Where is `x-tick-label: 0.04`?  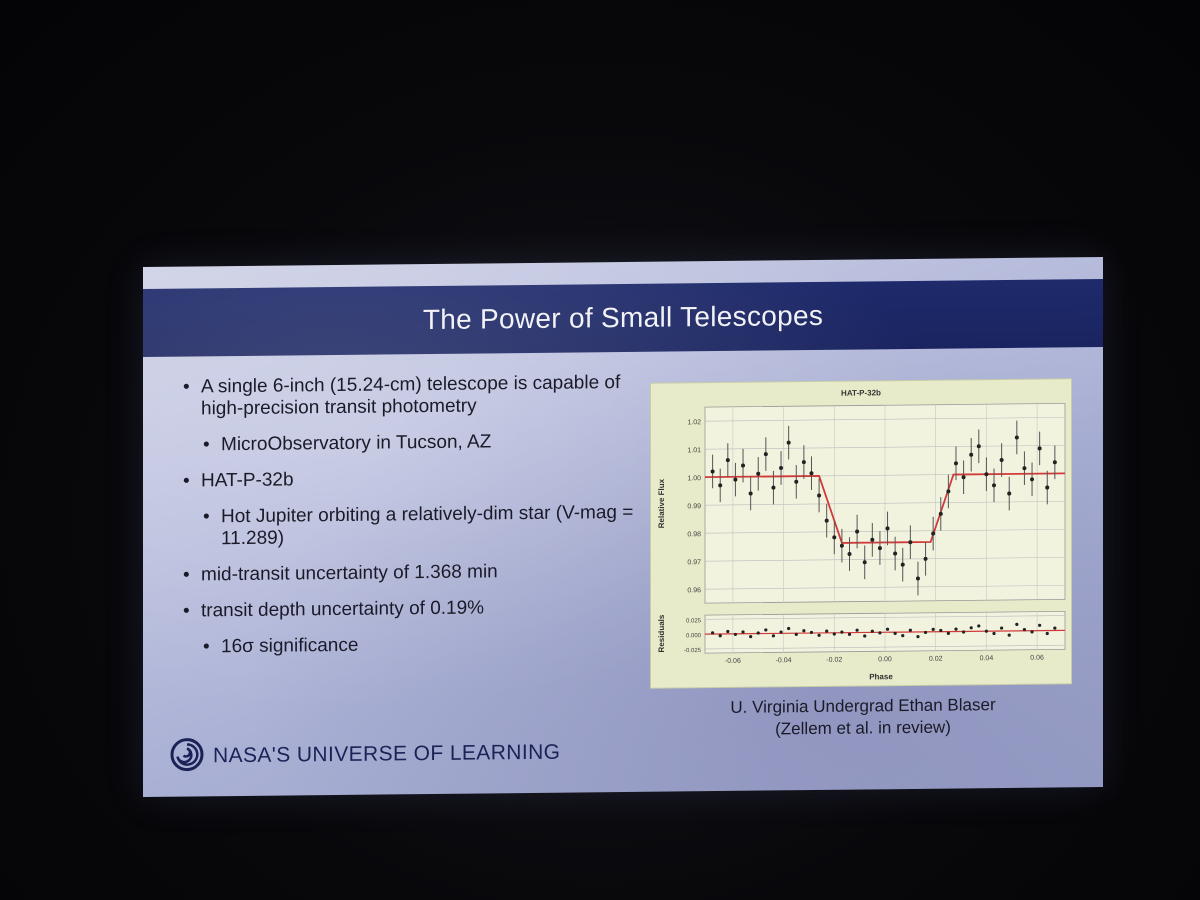
x-tick-label: 0.04 is located at coordinates (987, 658).